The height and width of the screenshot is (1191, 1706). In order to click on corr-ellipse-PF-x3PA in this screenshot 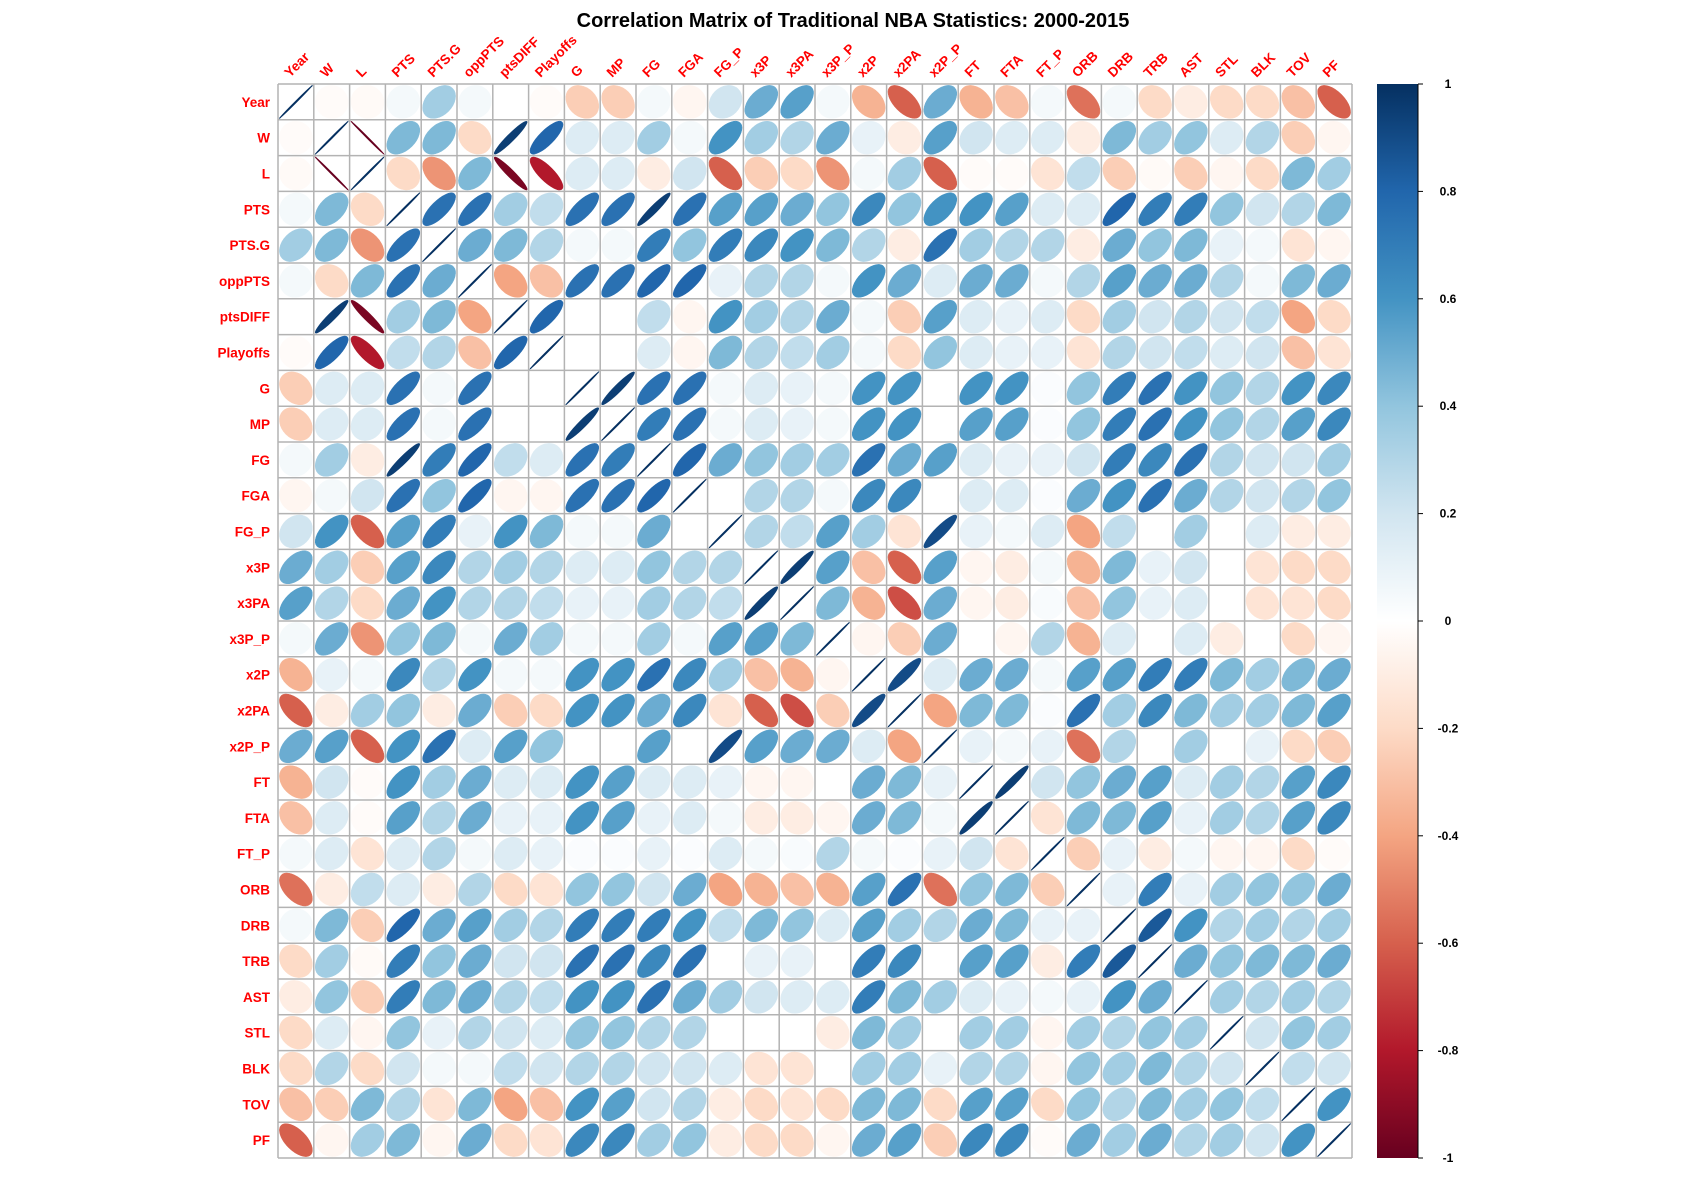, I will do `click(797, 1140)`.